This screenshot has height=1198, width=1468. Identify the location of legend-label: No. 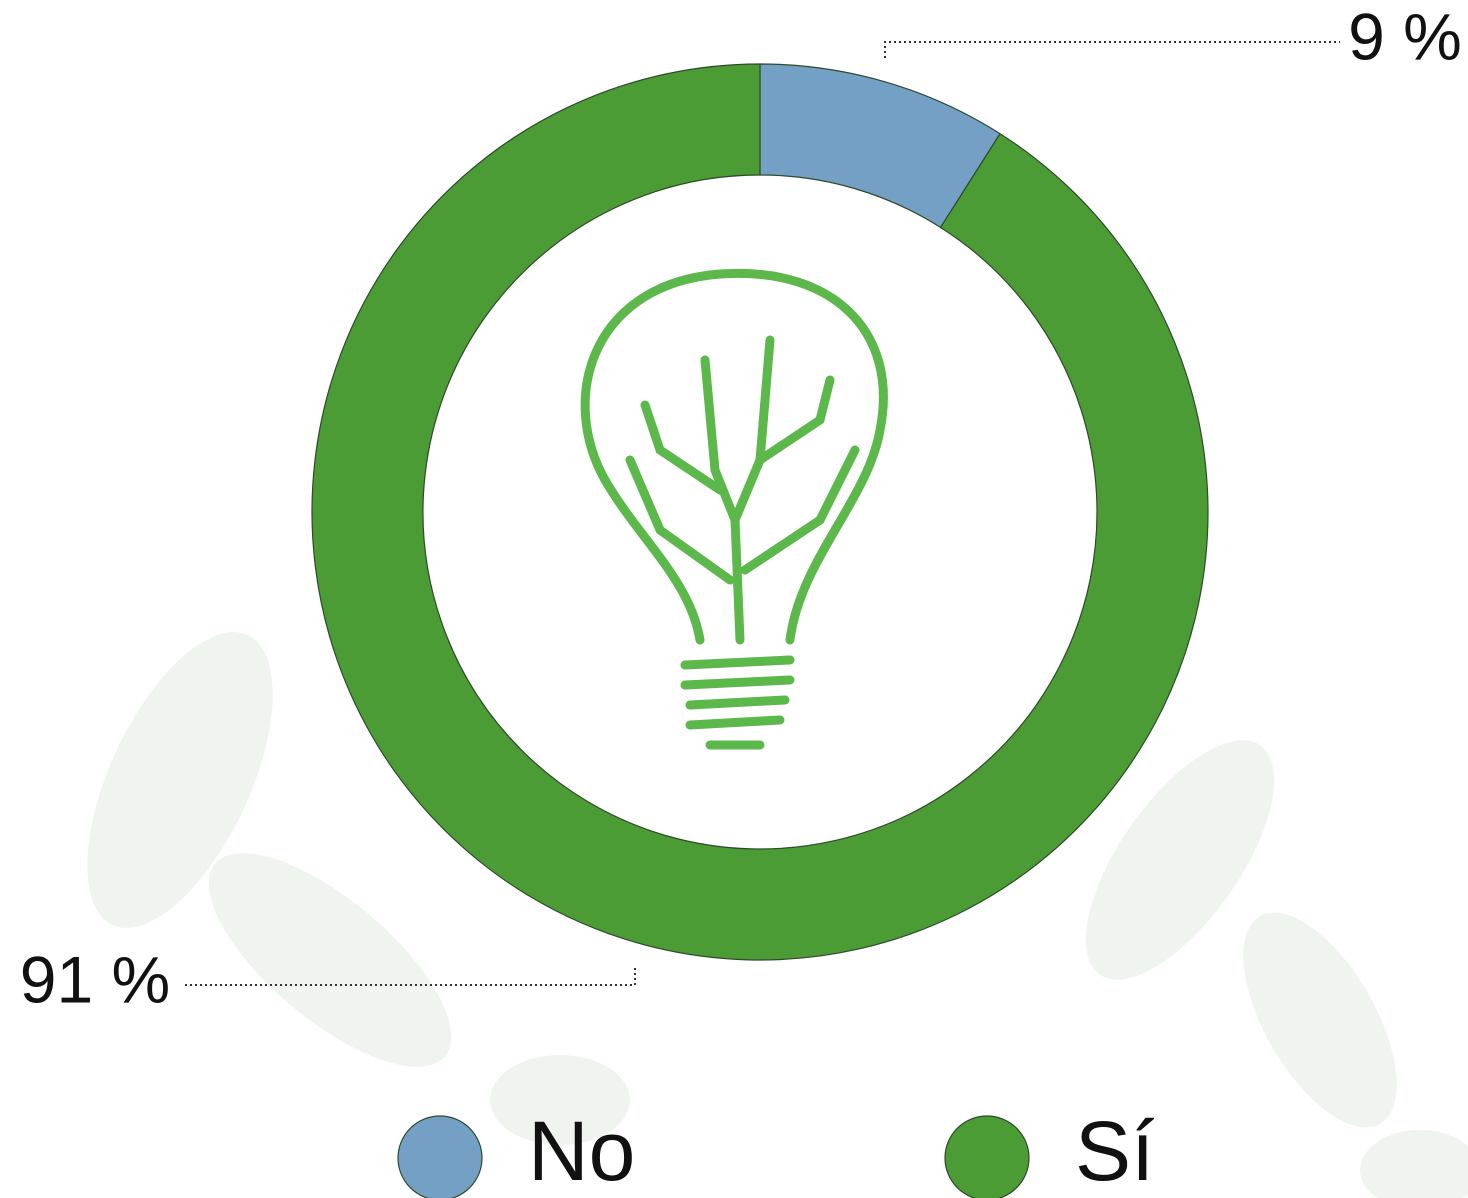
(581, 1151).